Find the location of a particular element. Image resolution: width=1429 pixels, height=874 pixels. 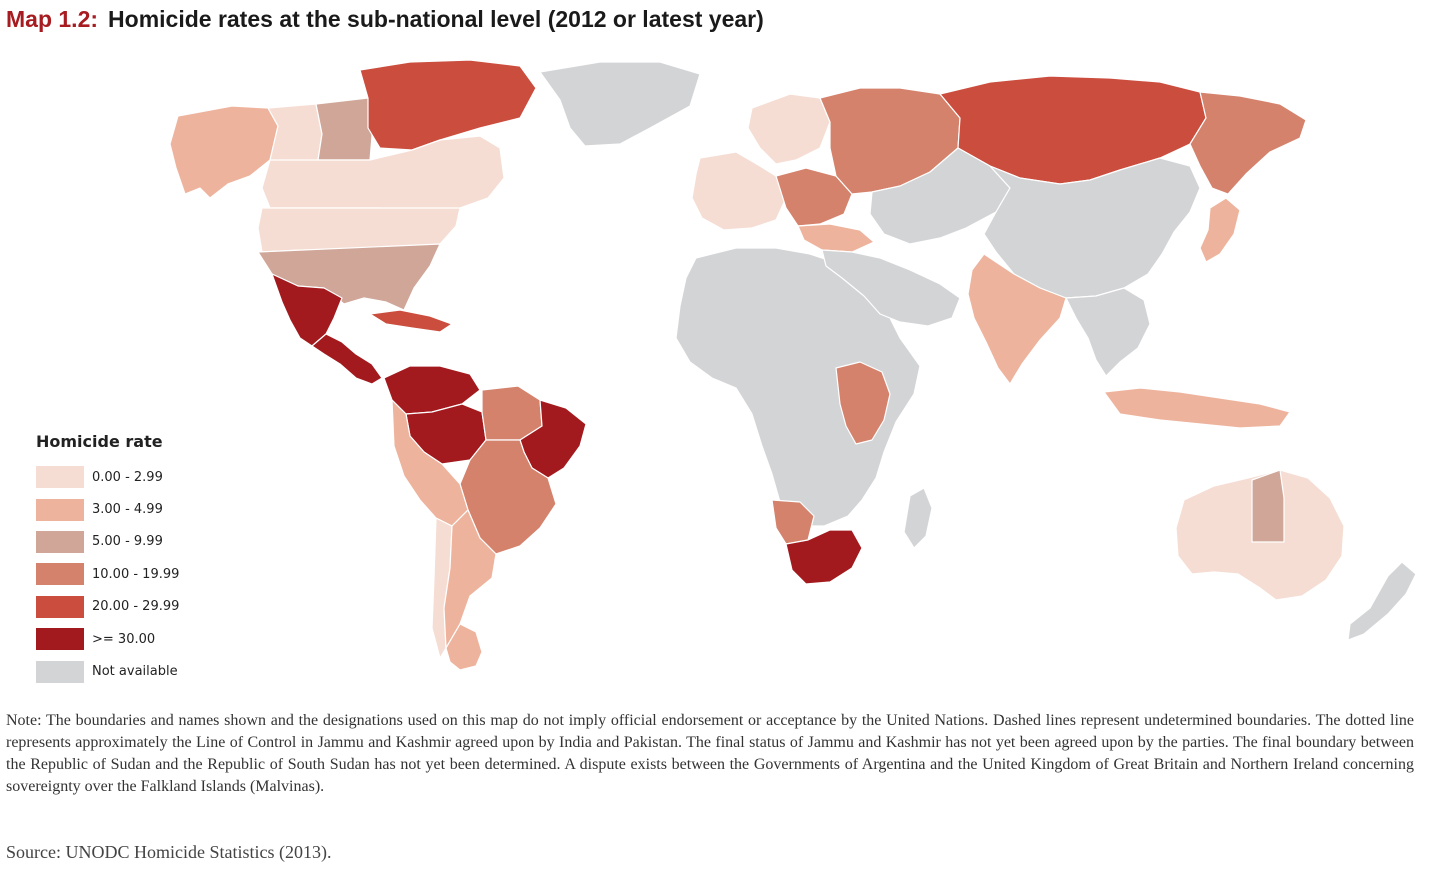

map-number: Map 1.2: is located at coordinates (52, 19).